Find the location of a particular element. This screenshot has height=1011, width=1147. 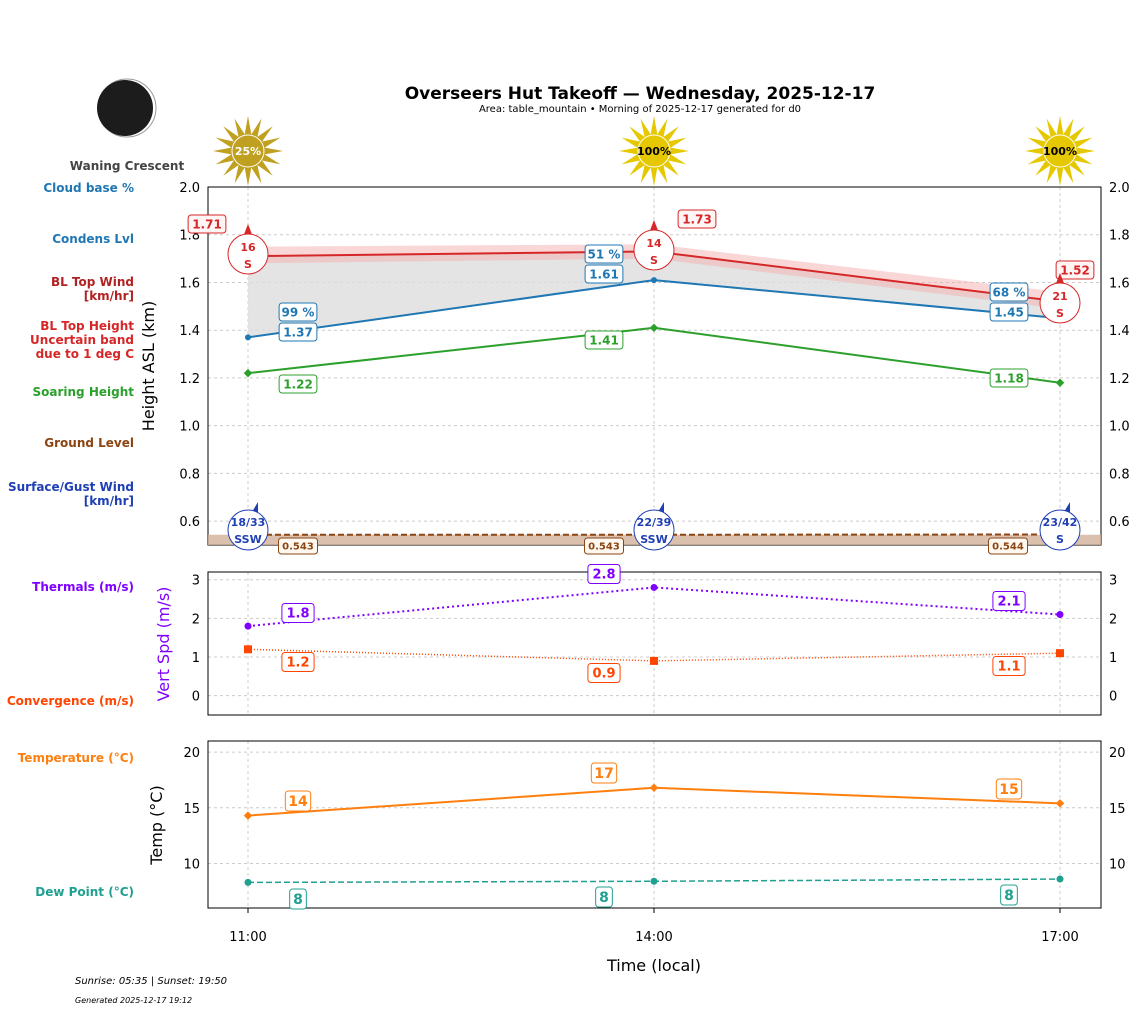

temp-panel-ytick: 20 is located at coordinates (191, 753).